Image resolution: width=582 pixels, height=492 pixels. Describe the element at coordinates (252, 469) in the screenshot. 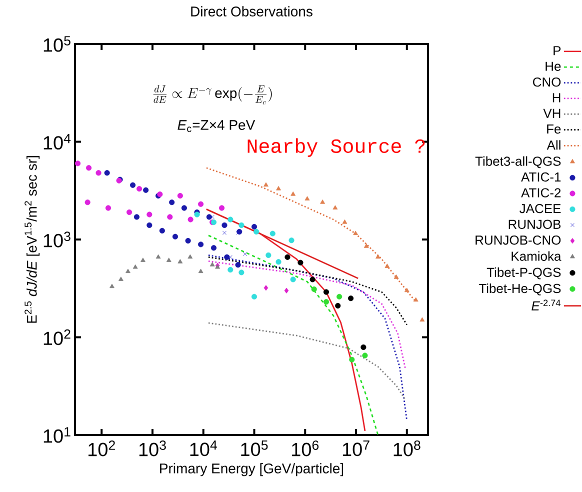

I see `x-axis-title: Primary Energy [GeV/particle]` at that location.